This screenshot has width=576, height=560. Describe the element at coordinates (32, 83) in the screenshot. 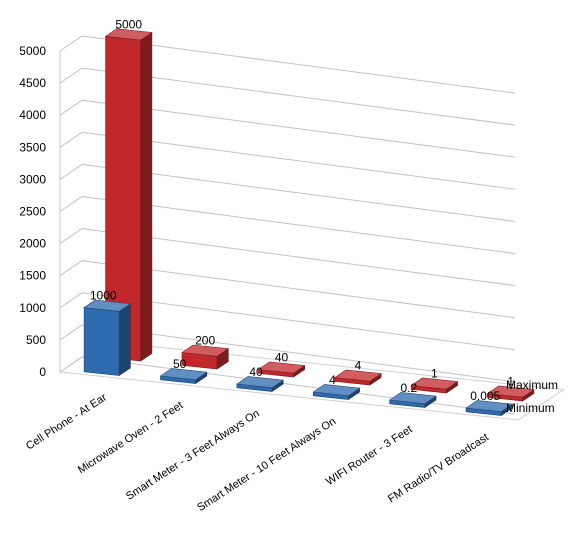

I see `y-tick-label: 4500` at that location.